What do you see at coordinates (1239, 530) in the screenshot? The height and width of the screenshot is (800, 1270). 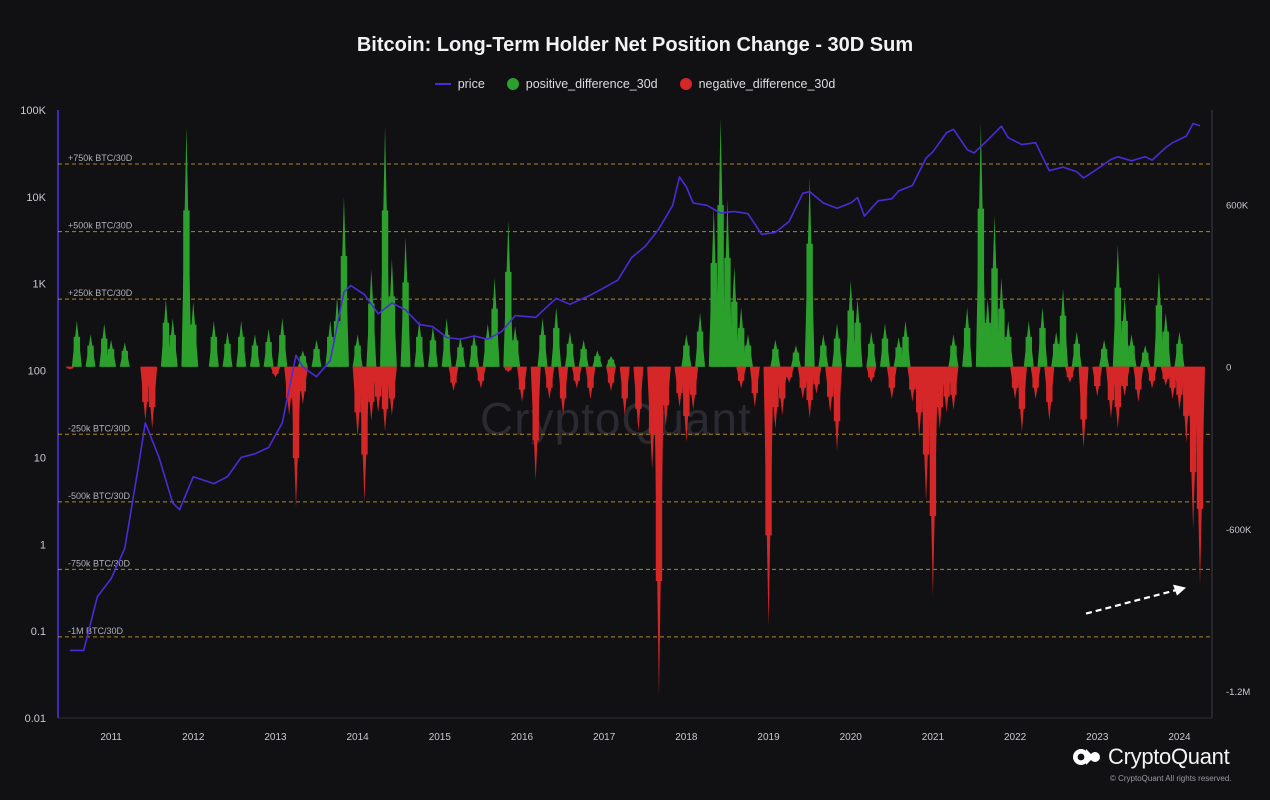 I see `y-right-tick-label: -600K` at bounding box center [1239, 530].